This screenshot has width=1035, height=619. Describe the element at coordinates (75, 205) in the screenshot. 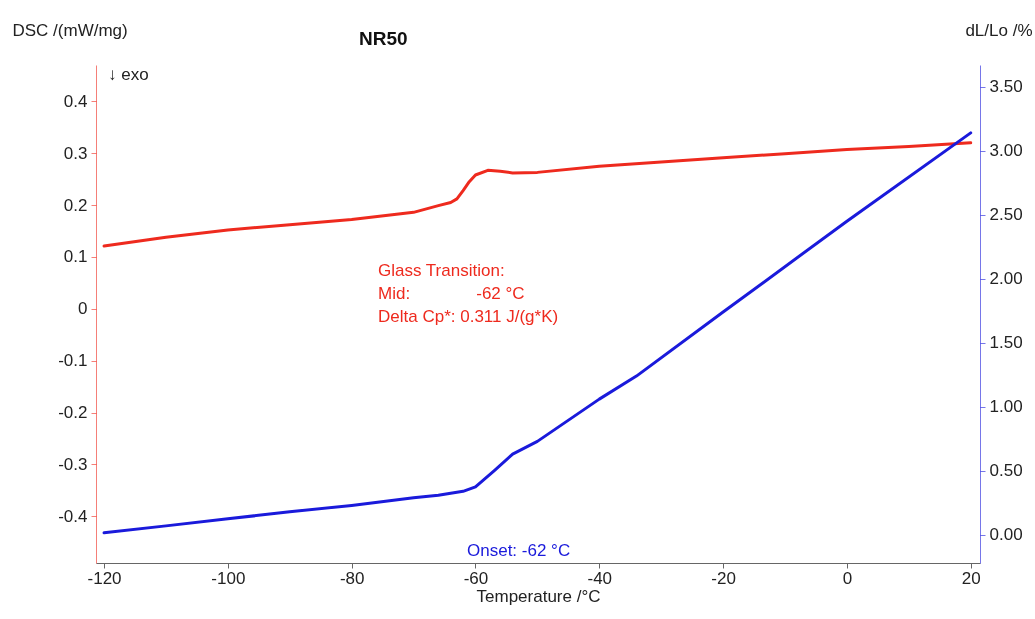

I see `y-tick-label: 0.2` at that location.